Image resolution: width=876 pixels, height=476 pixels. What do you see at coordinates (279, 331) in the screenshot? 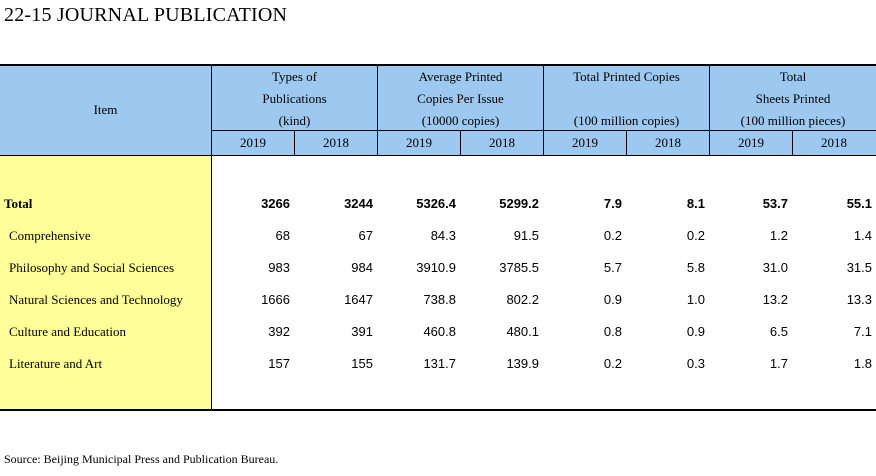
I see `table-cell: 392` at bounding box center [279, 331].